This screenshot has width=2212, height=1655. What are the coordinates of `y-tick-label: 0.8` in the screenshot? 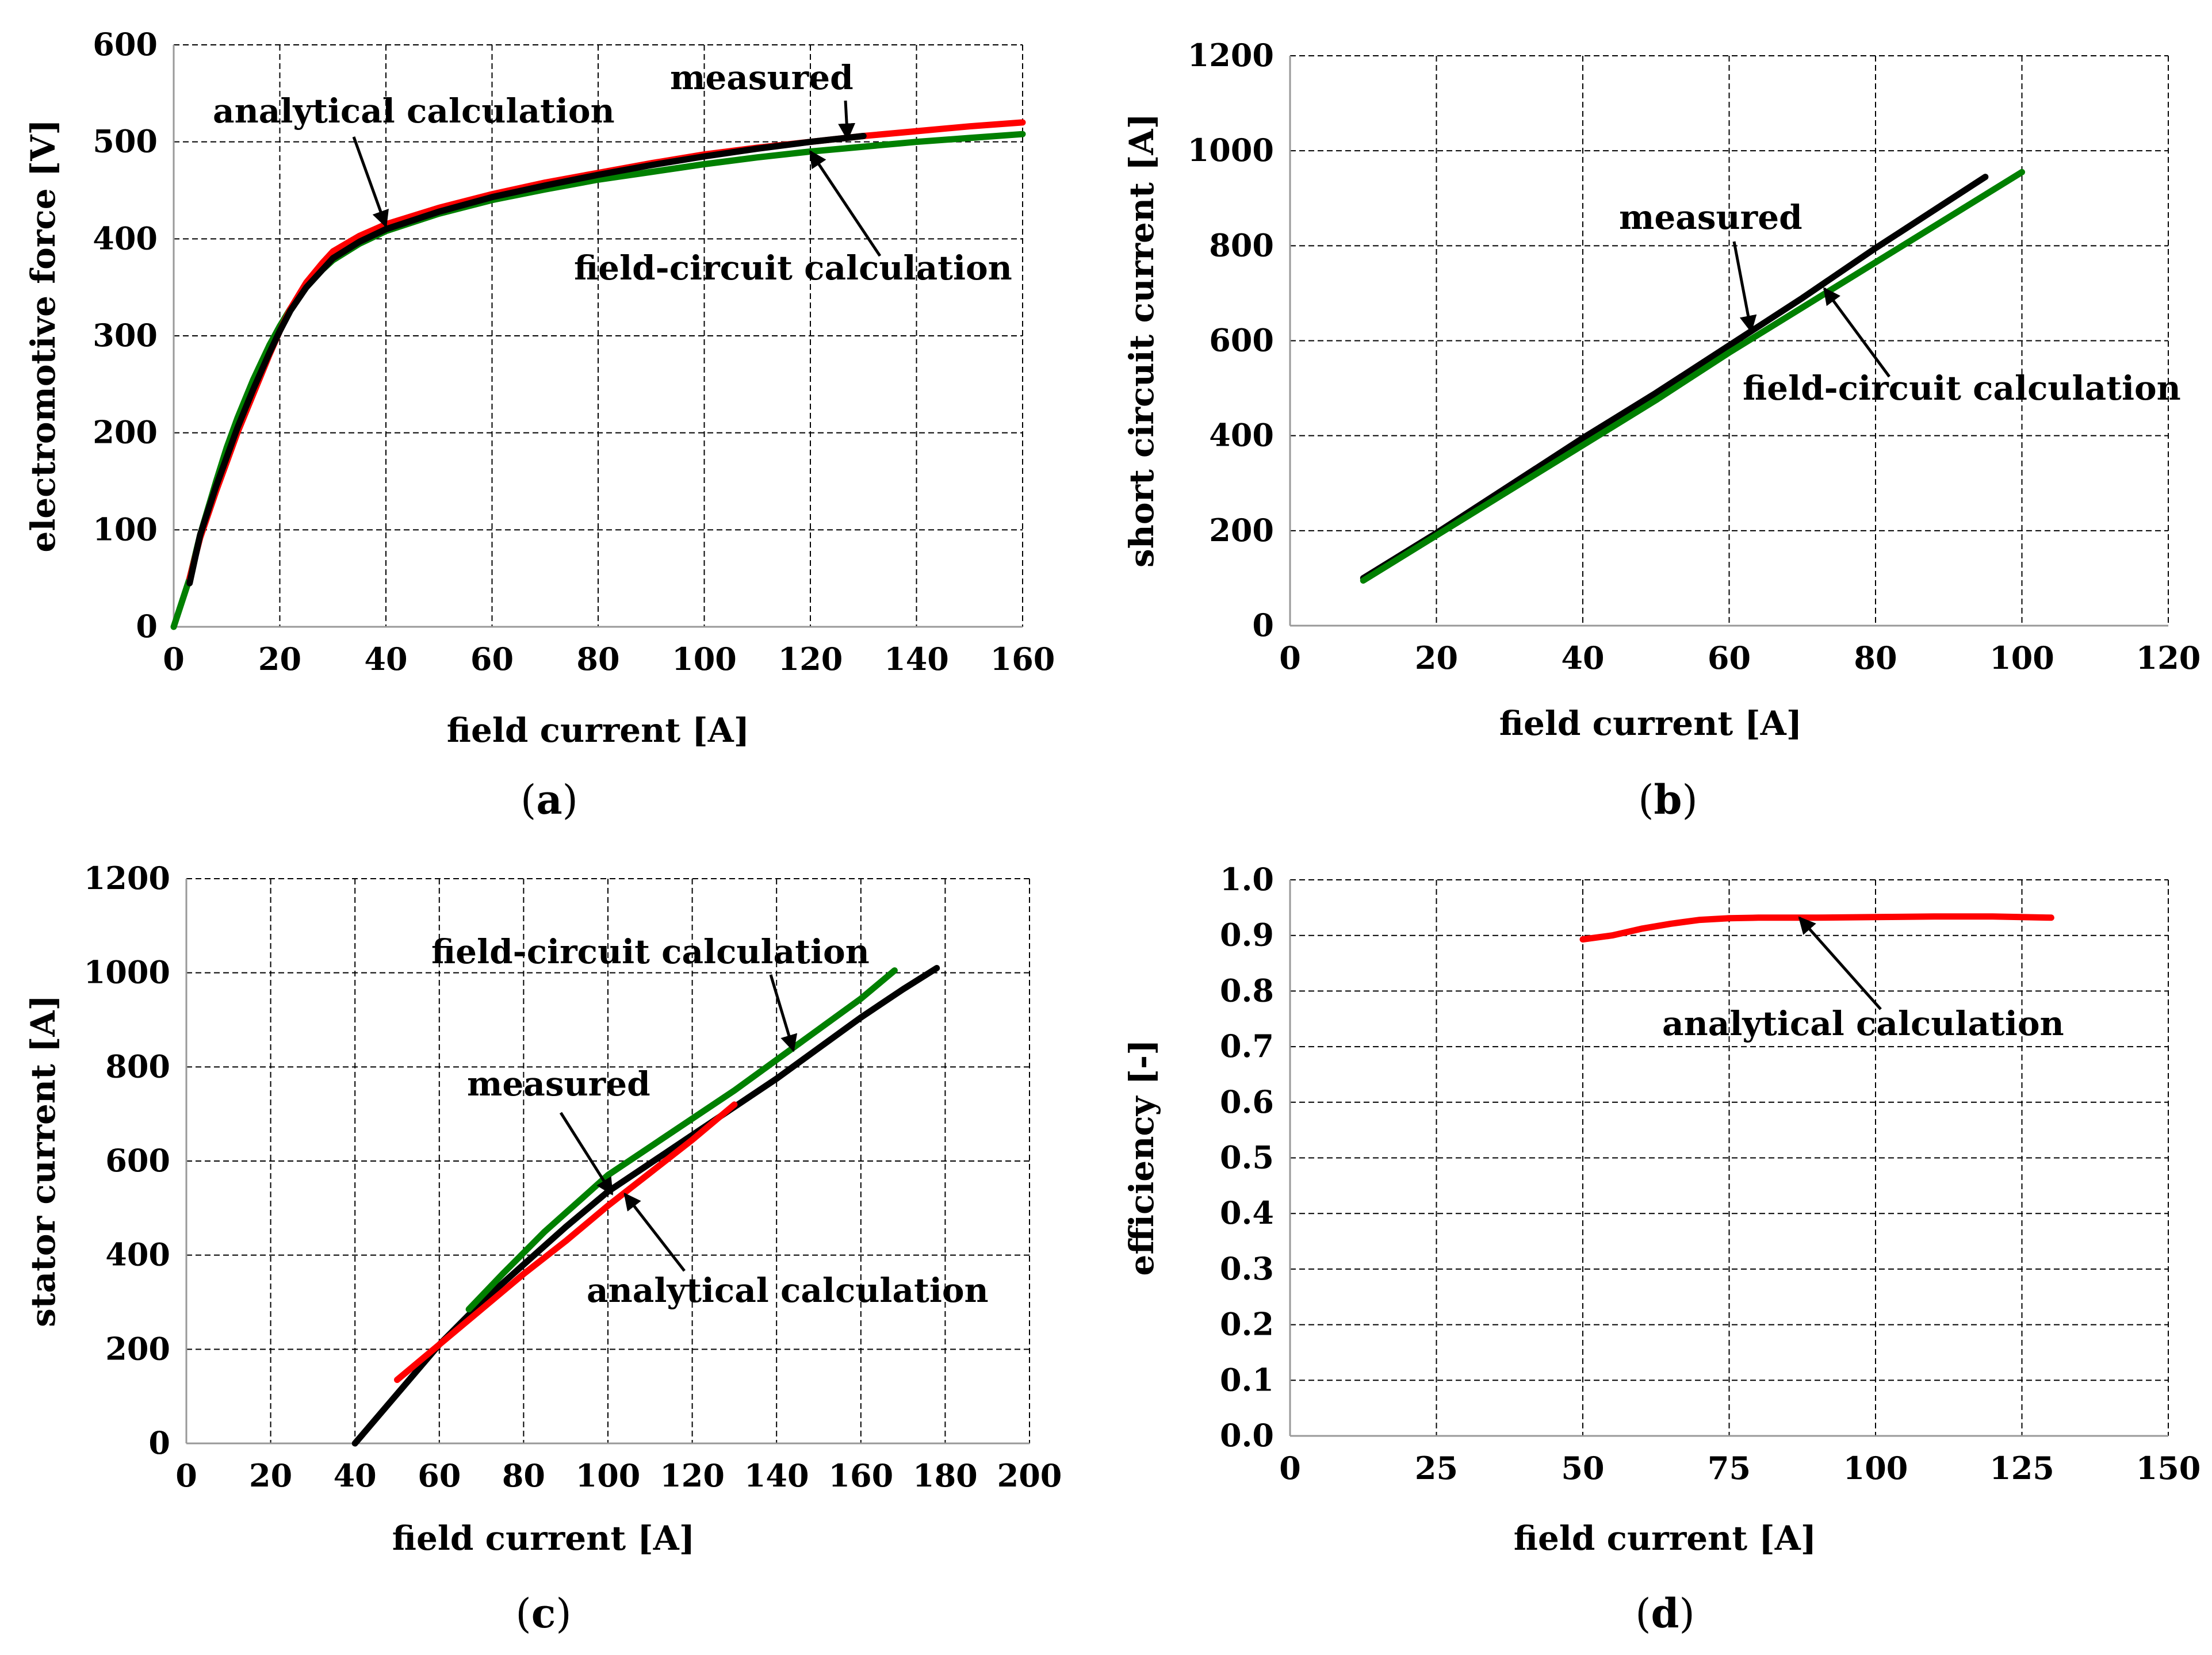 It's located at (1247, 990).